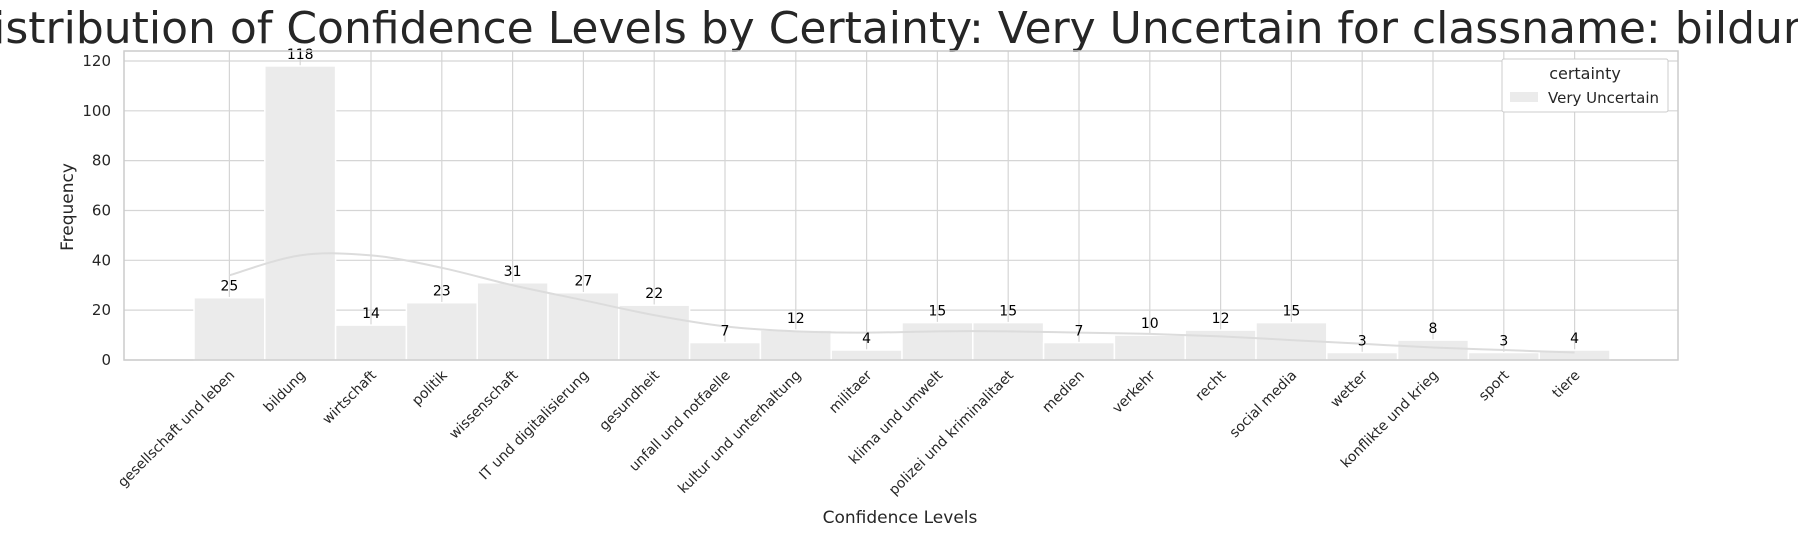 This screenshot has height=535, width=1798. What do you see at coordinates (285, 392) in the screenshot?
I see `x-tick-1: bildung` at bounding box center [285, 392].